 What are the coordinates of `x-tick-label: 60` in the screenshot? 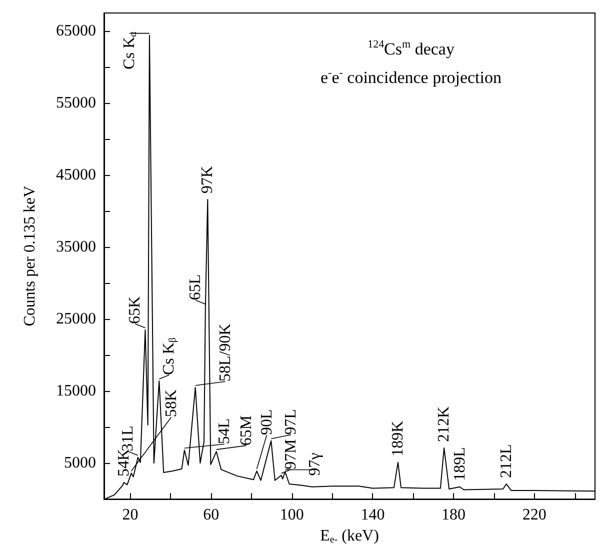 It's located at (211, 515).